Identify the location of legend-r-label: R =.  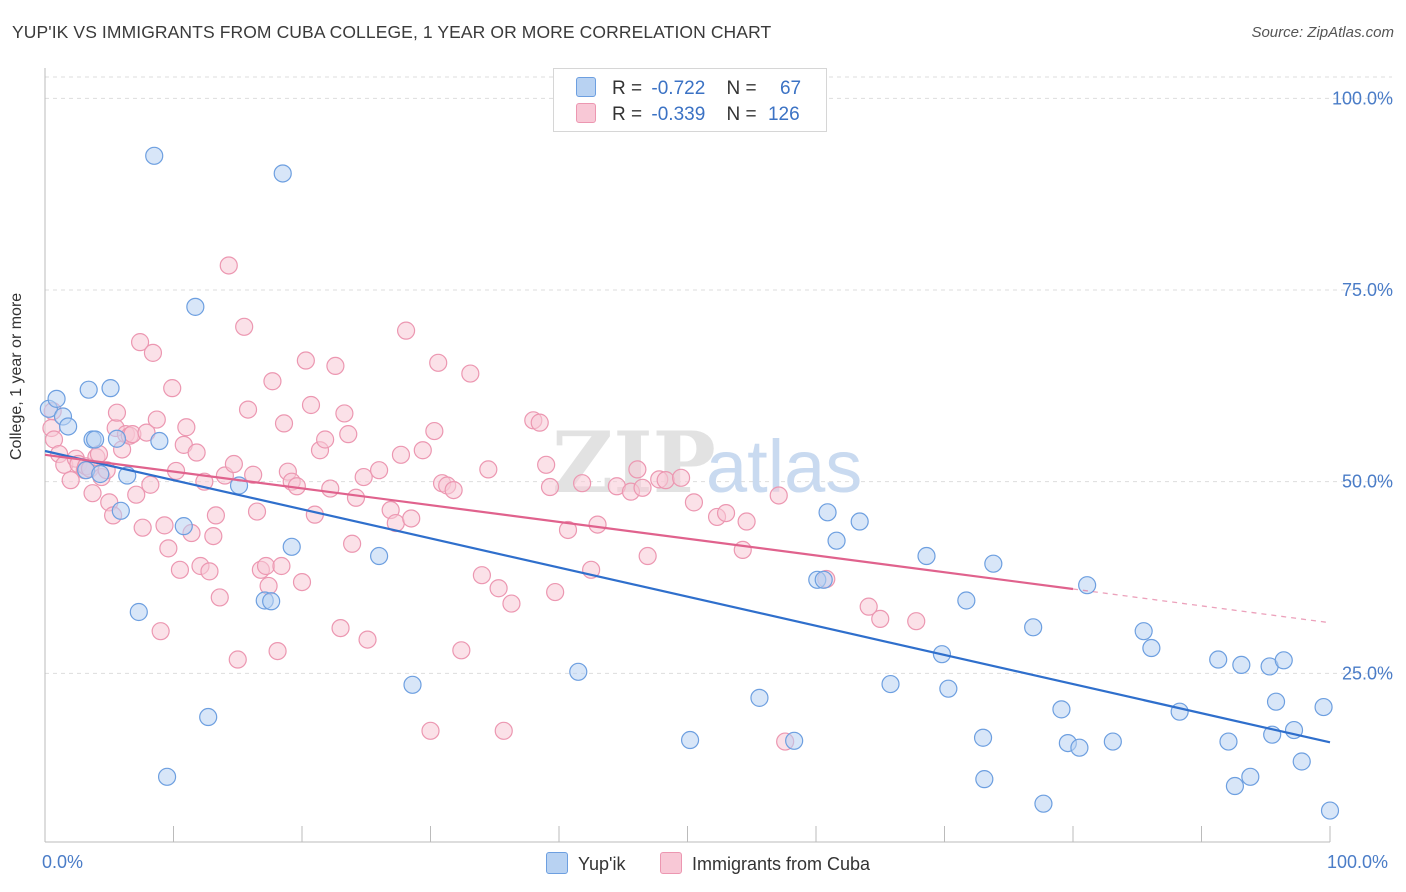
(627, 88).